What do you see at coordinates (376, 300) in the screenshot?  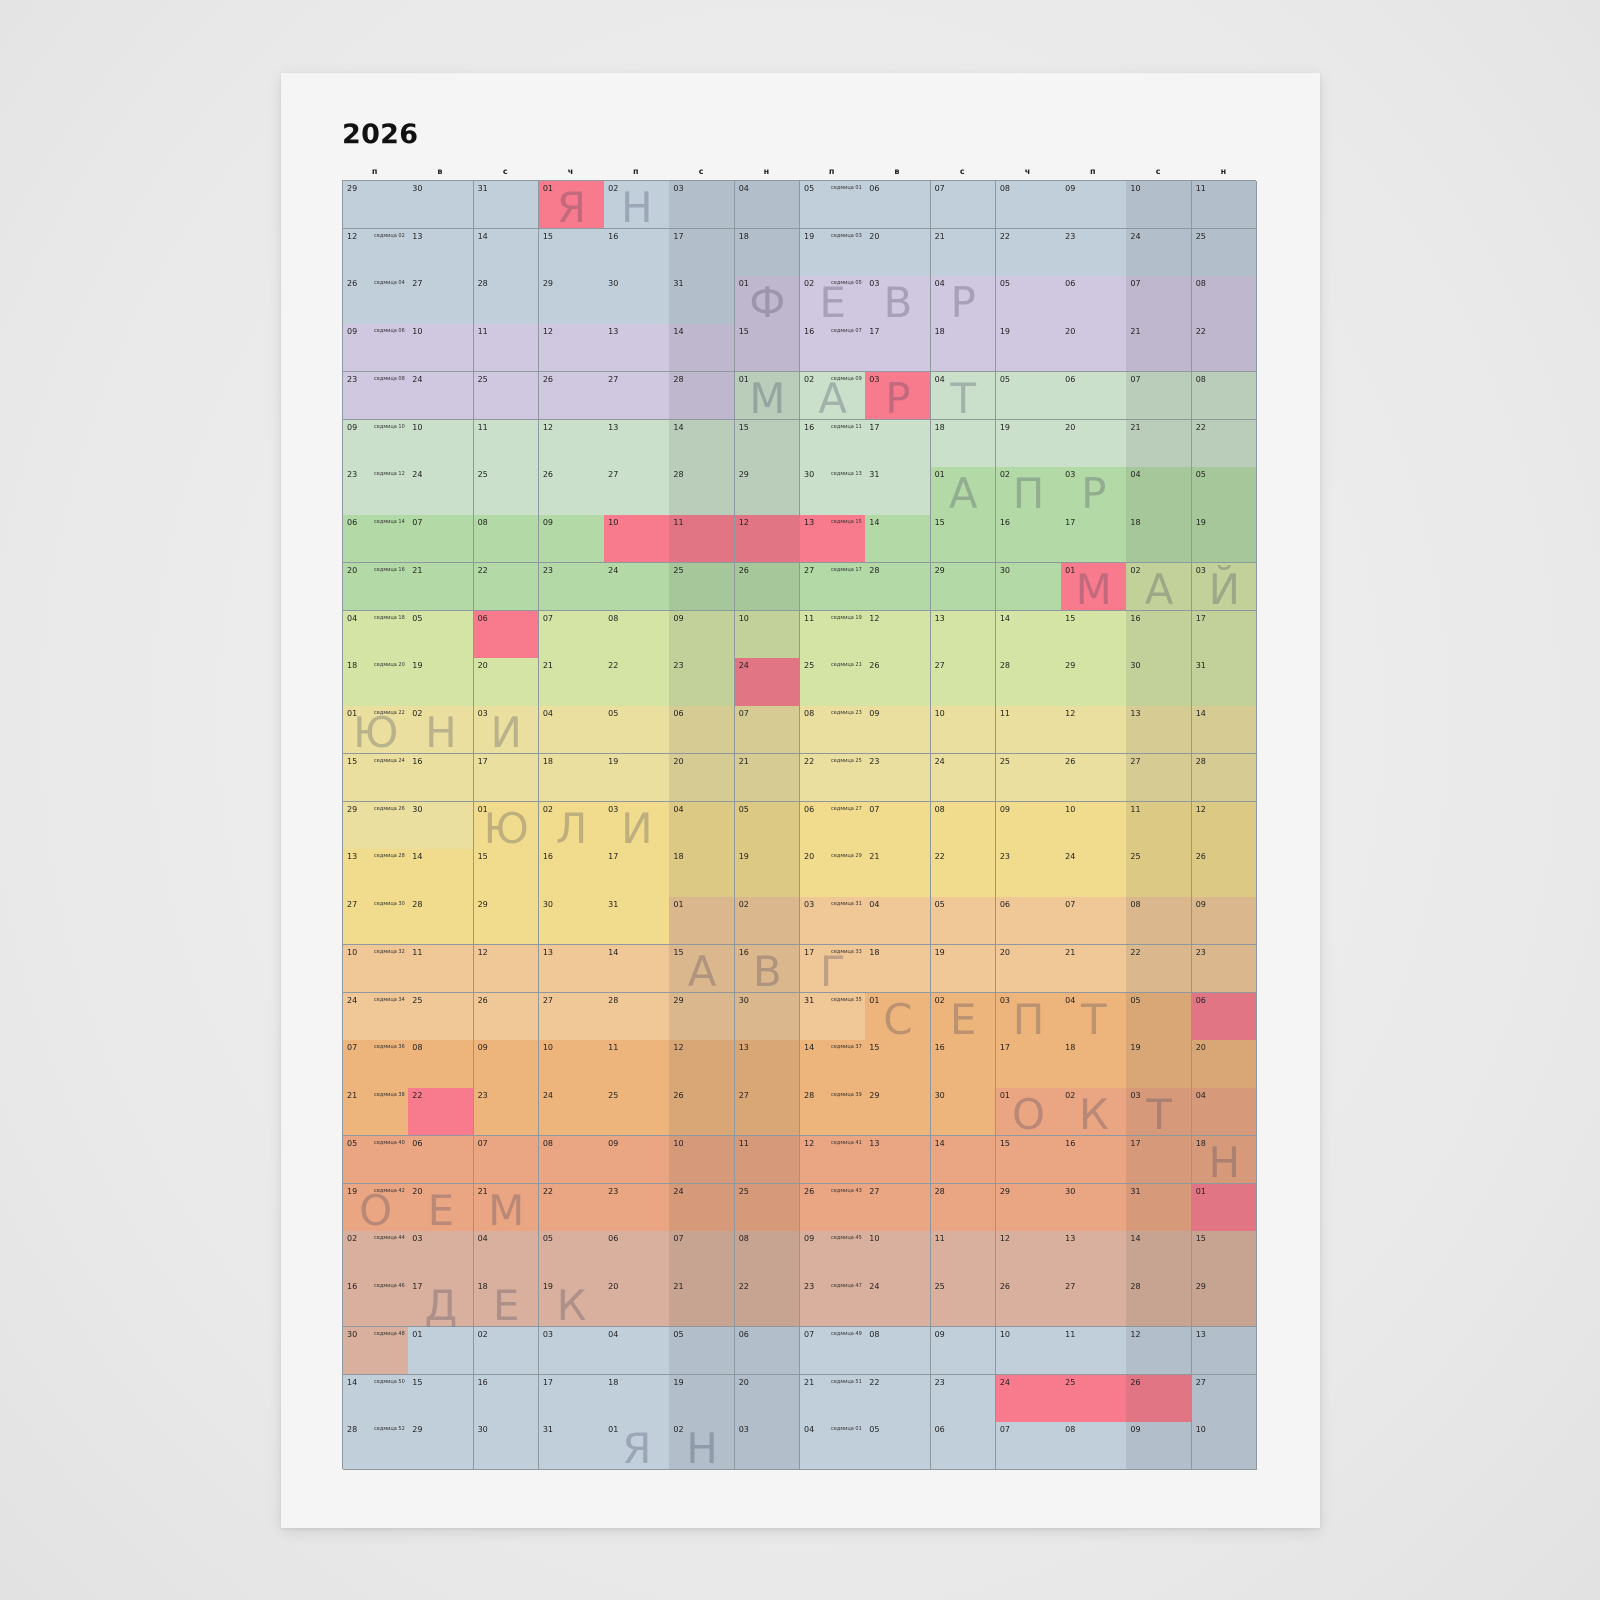 I see `day-cell: 26 седмица 04` at bounding box center [376, 300].